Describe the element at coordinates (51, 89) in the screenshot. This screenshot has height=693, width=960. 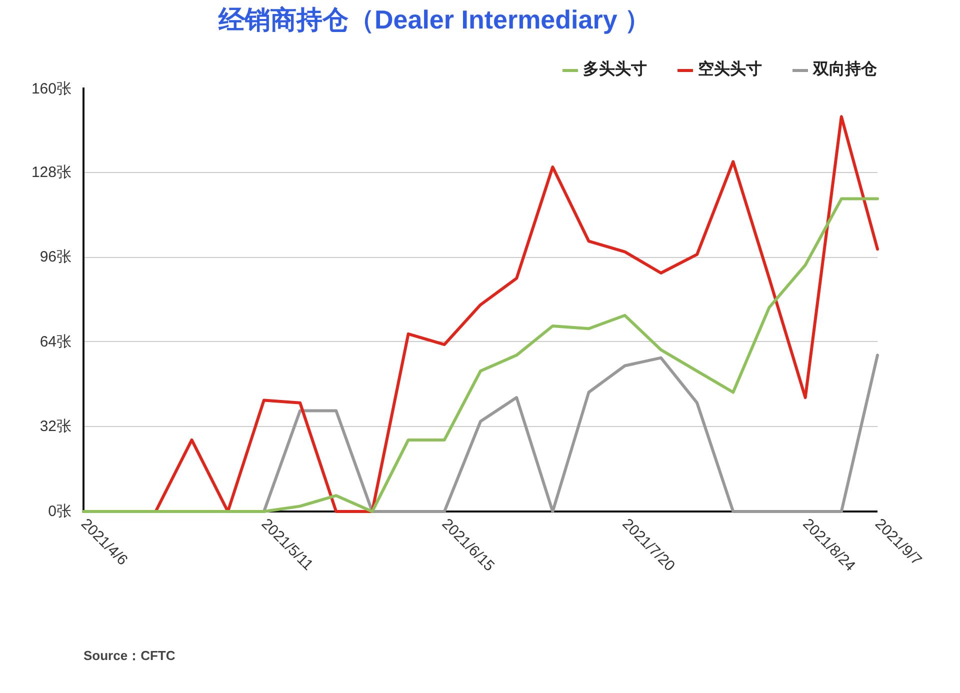
I see `y-tick-label: 160张` at that location.